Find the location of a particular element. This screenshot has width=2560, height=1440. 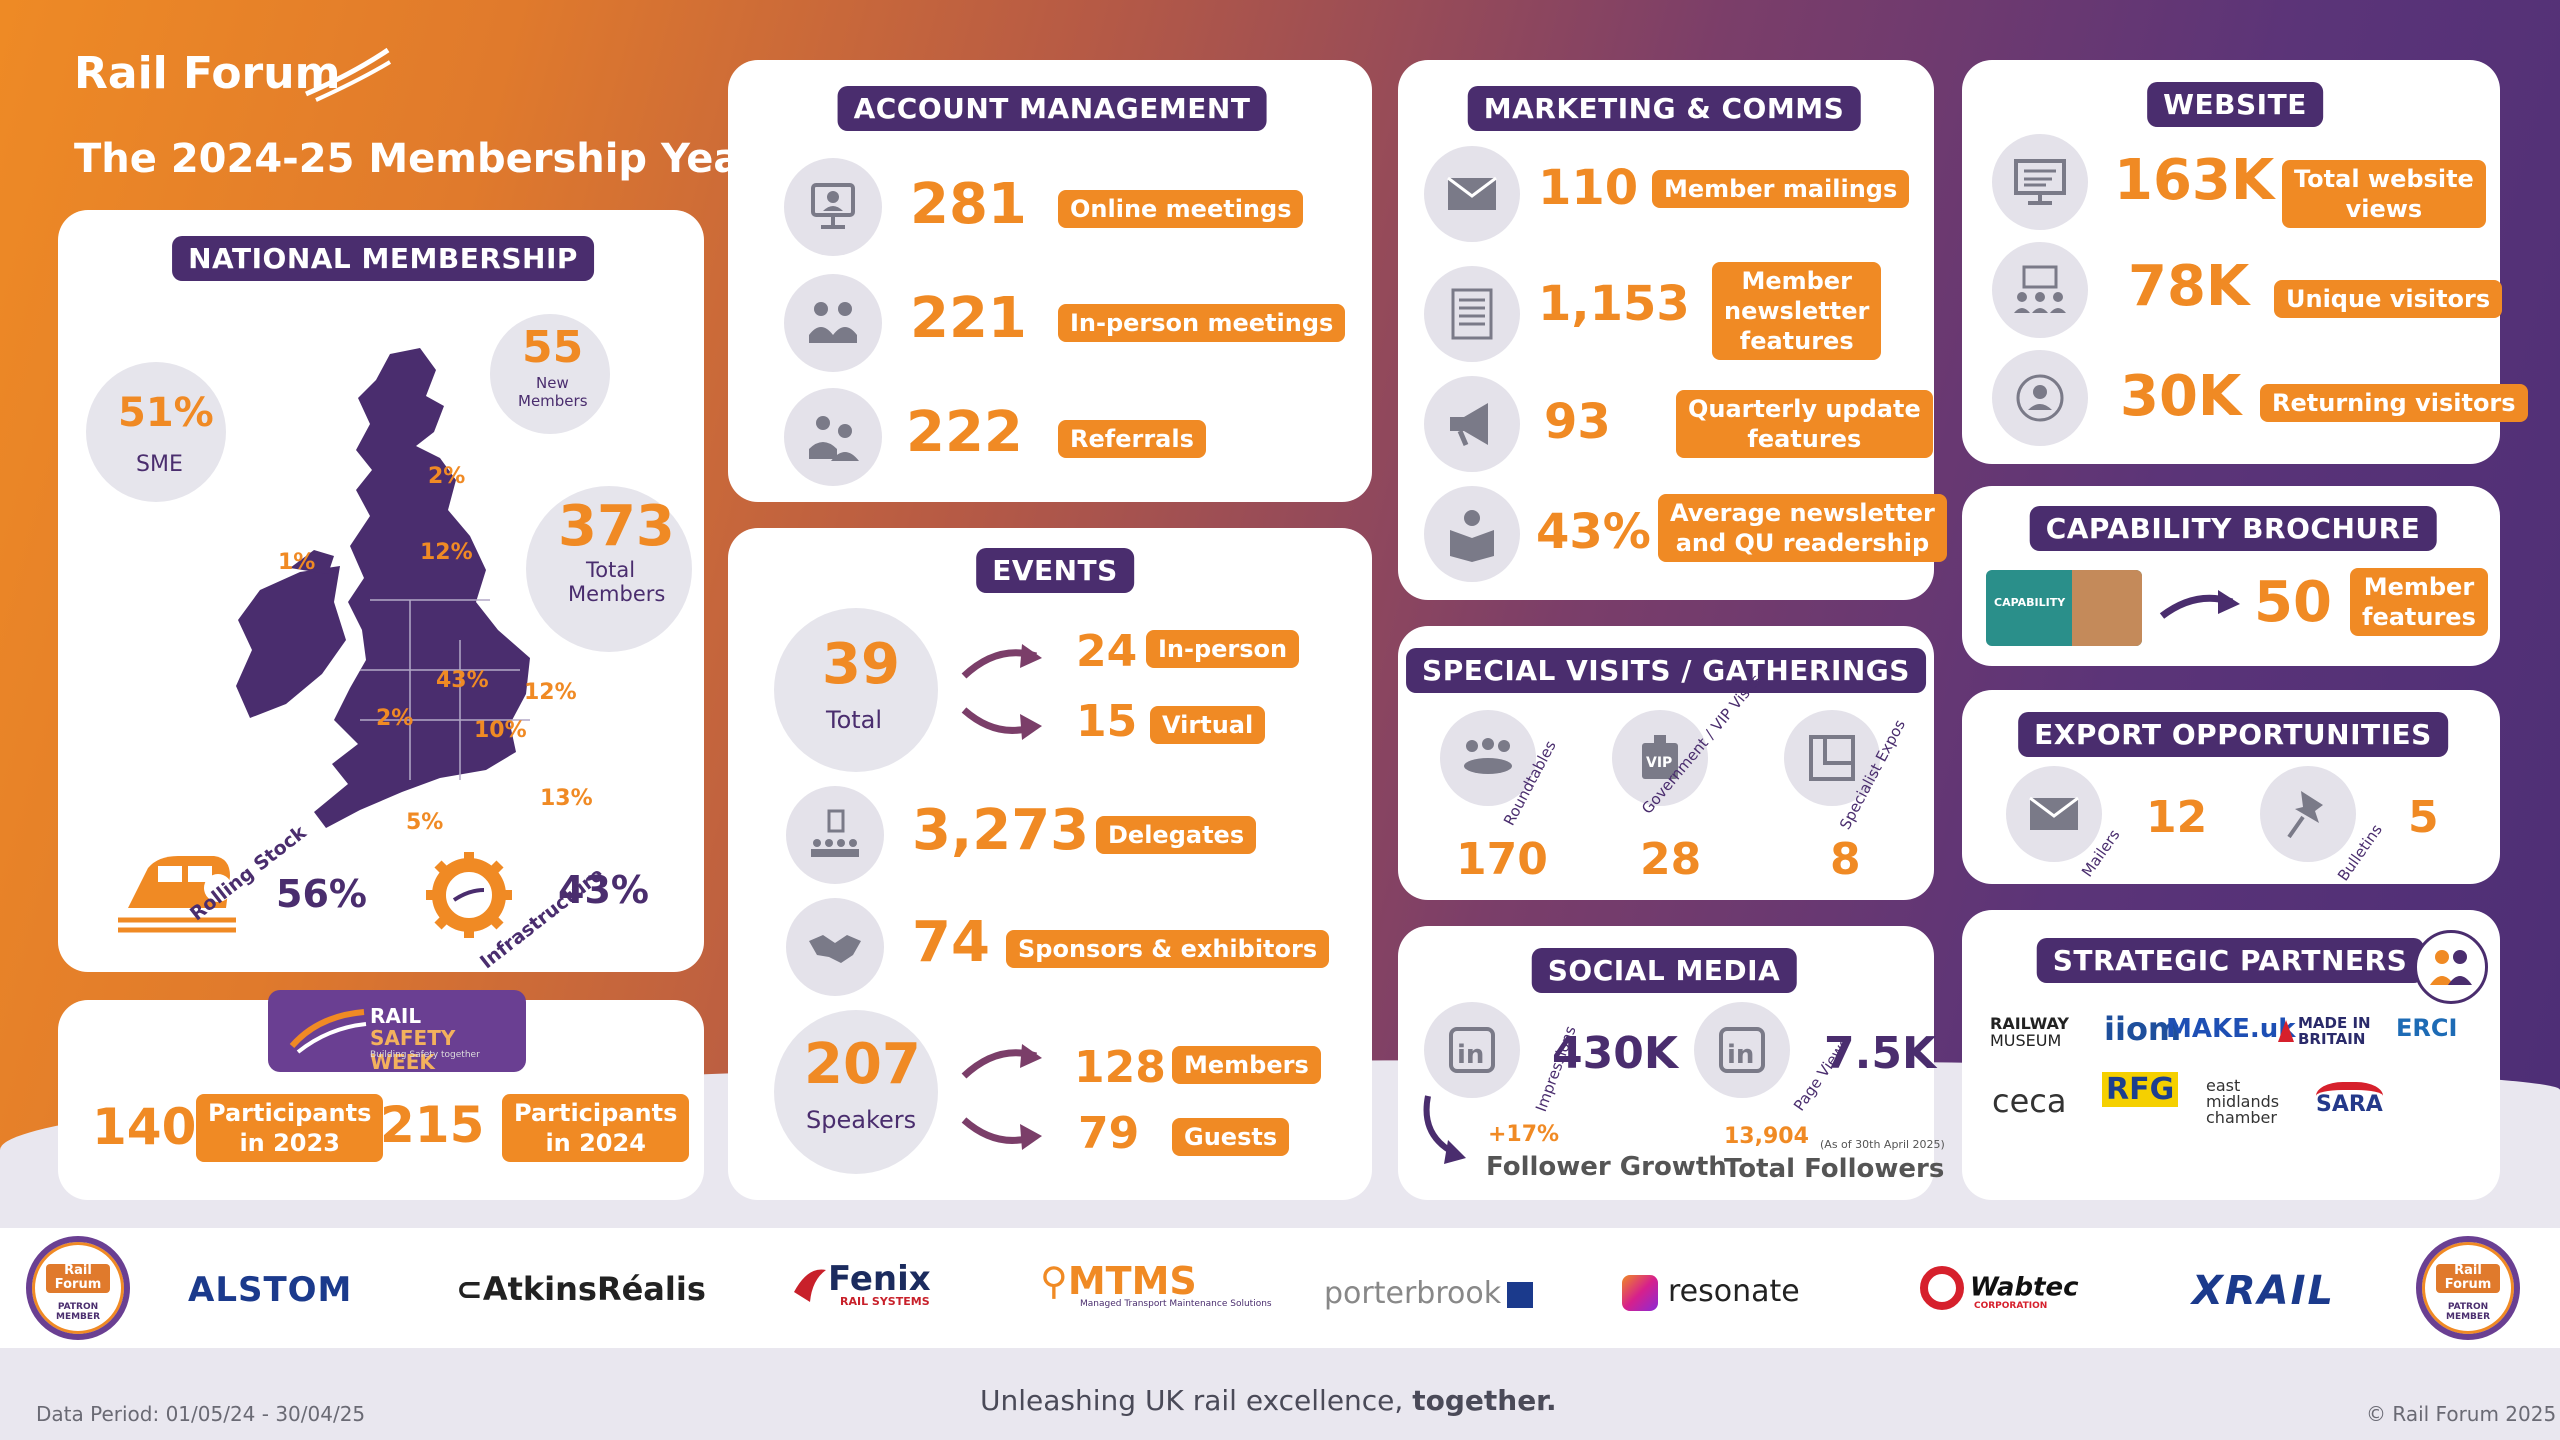

alstom-logo: ALSTOM is located at coordinates (270, 1290).